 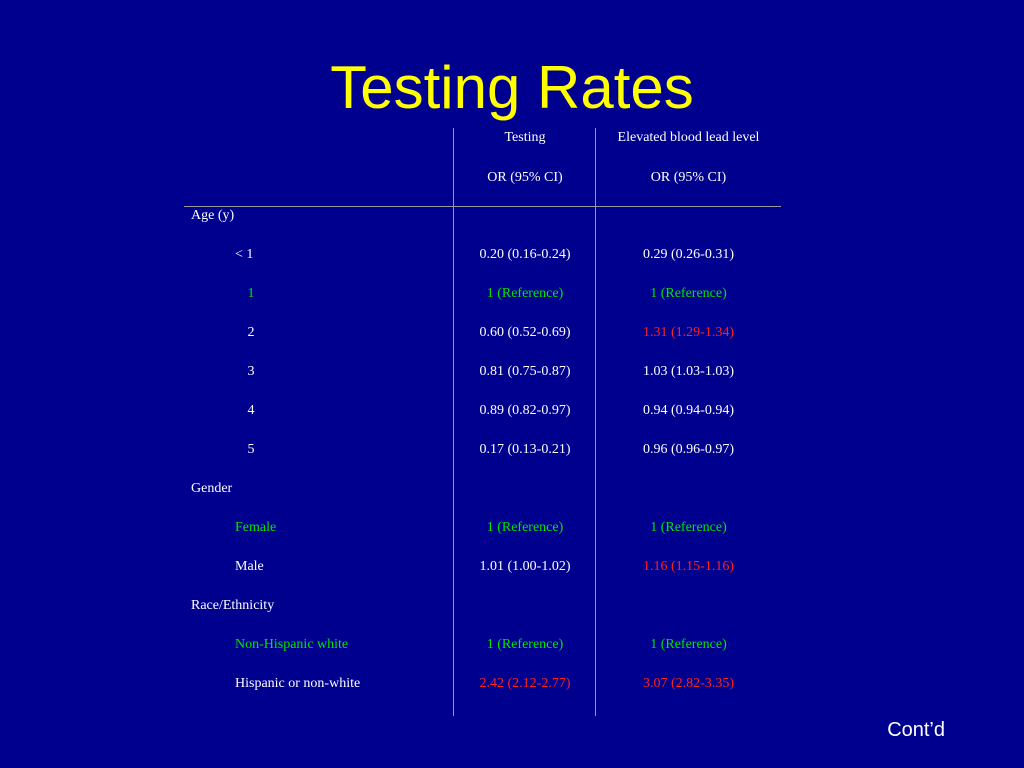 I want to click on cell-elevated-age-3: 1.03 (1.03-1.03), so click(x=688, y=371).